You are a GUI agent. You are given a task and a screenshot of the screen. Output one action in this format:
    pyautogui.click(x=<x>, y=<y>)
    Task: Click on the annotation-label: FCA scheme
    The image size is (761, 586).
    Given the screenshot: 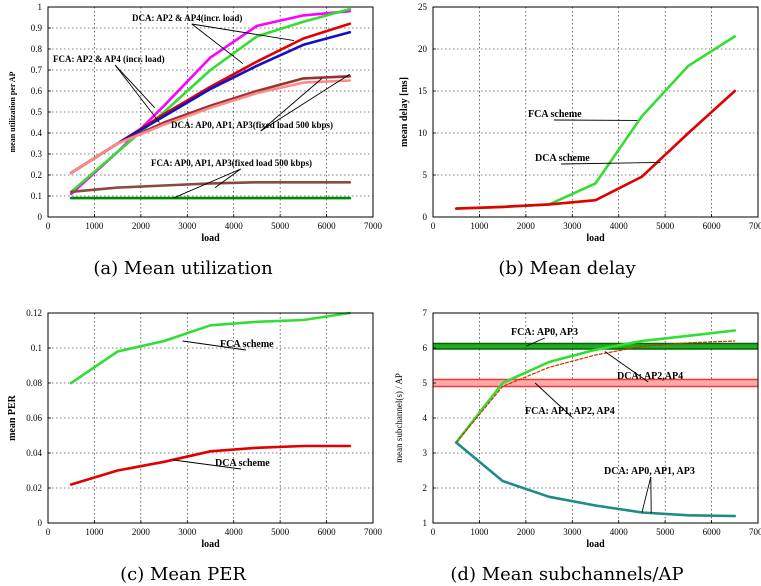 What is the action you would take?
    pyautogui.click(x=555, y=114)
    